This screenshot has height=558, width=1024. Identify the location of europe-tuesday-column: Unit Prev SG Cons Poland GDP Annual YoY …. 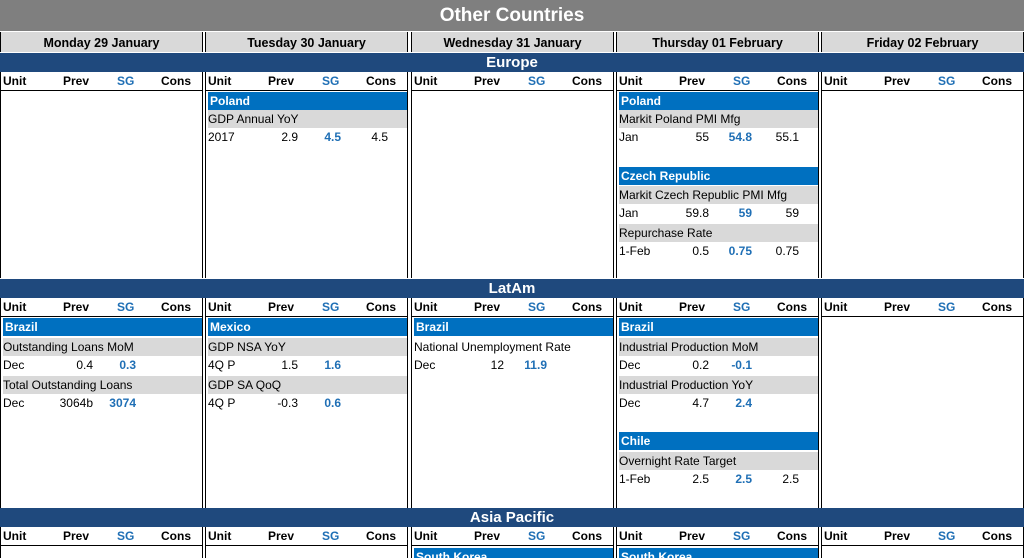
(306, 175).